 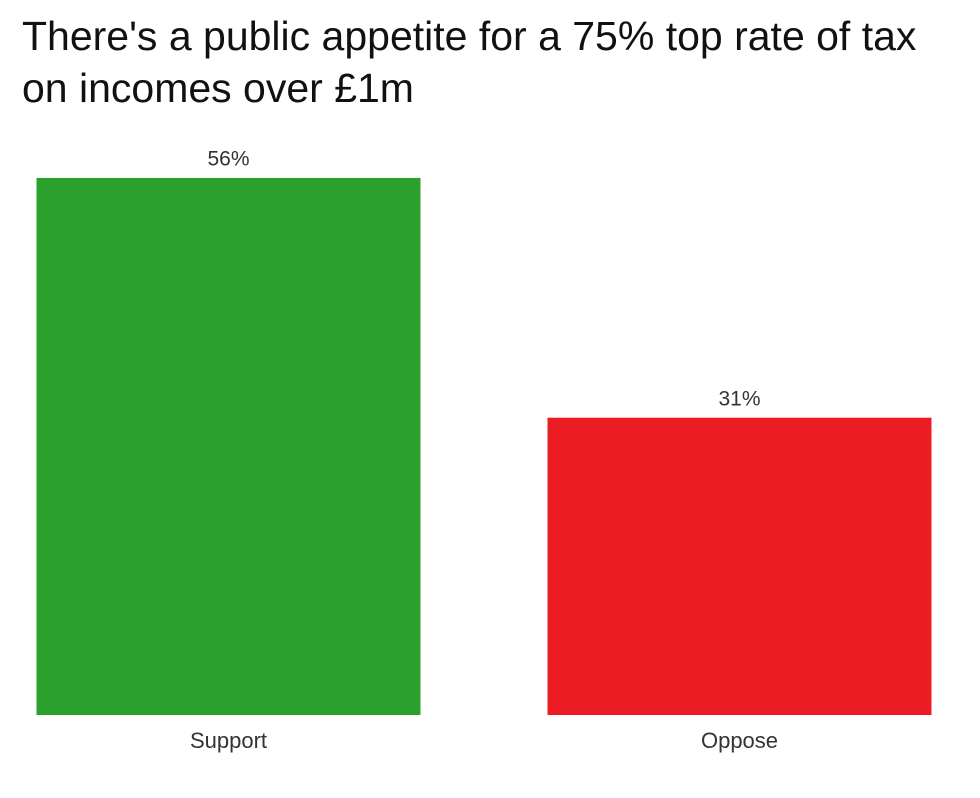 I want to click on x-tick-label: Oppose, so click(x=739, y=740).